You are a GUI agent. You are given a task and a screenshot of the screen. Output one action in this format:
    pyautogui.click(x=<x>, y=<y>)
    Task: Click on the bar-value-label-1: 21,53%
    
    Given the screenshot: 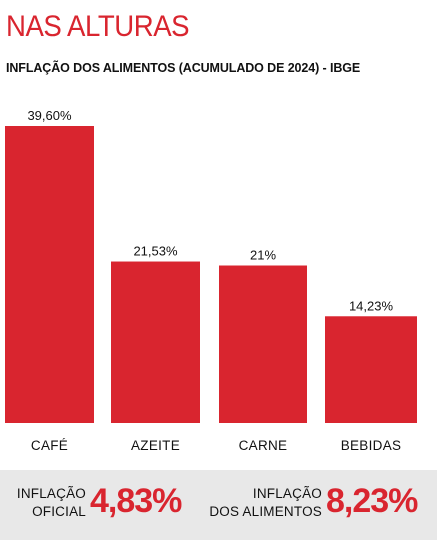 What is the action you would take?
    pyautogui.click(x=155, y=251)
    